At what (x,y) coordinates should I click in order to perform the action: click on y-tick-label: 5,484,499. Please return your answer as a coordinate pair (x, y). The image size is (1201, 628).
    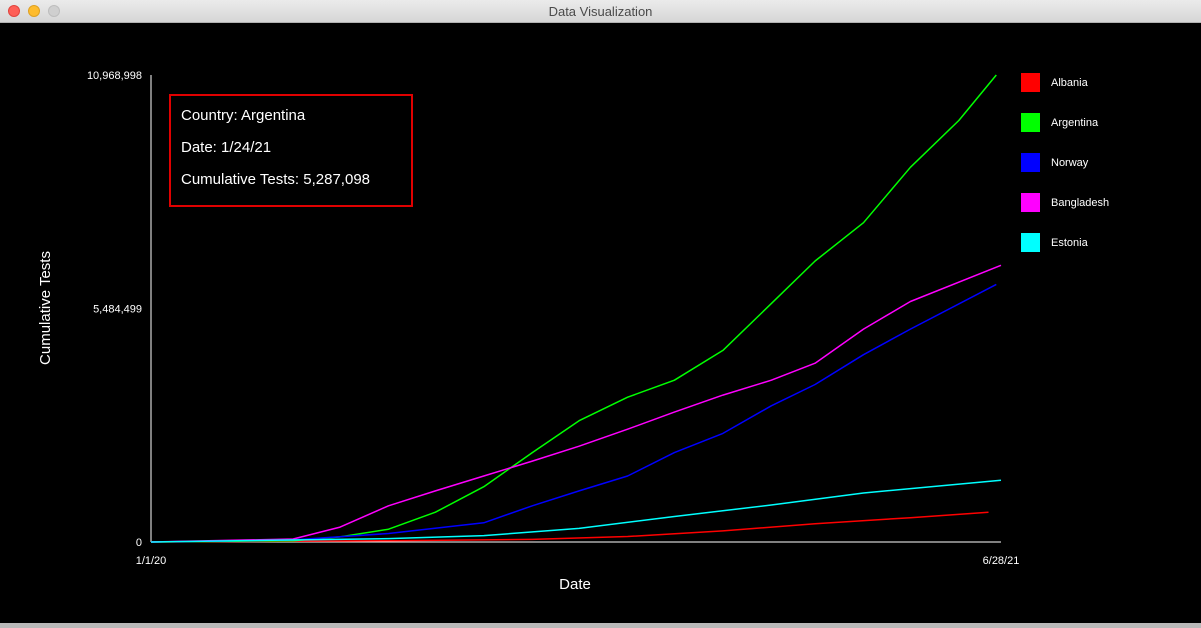
    Looking at the image, I should click on (117, 310).